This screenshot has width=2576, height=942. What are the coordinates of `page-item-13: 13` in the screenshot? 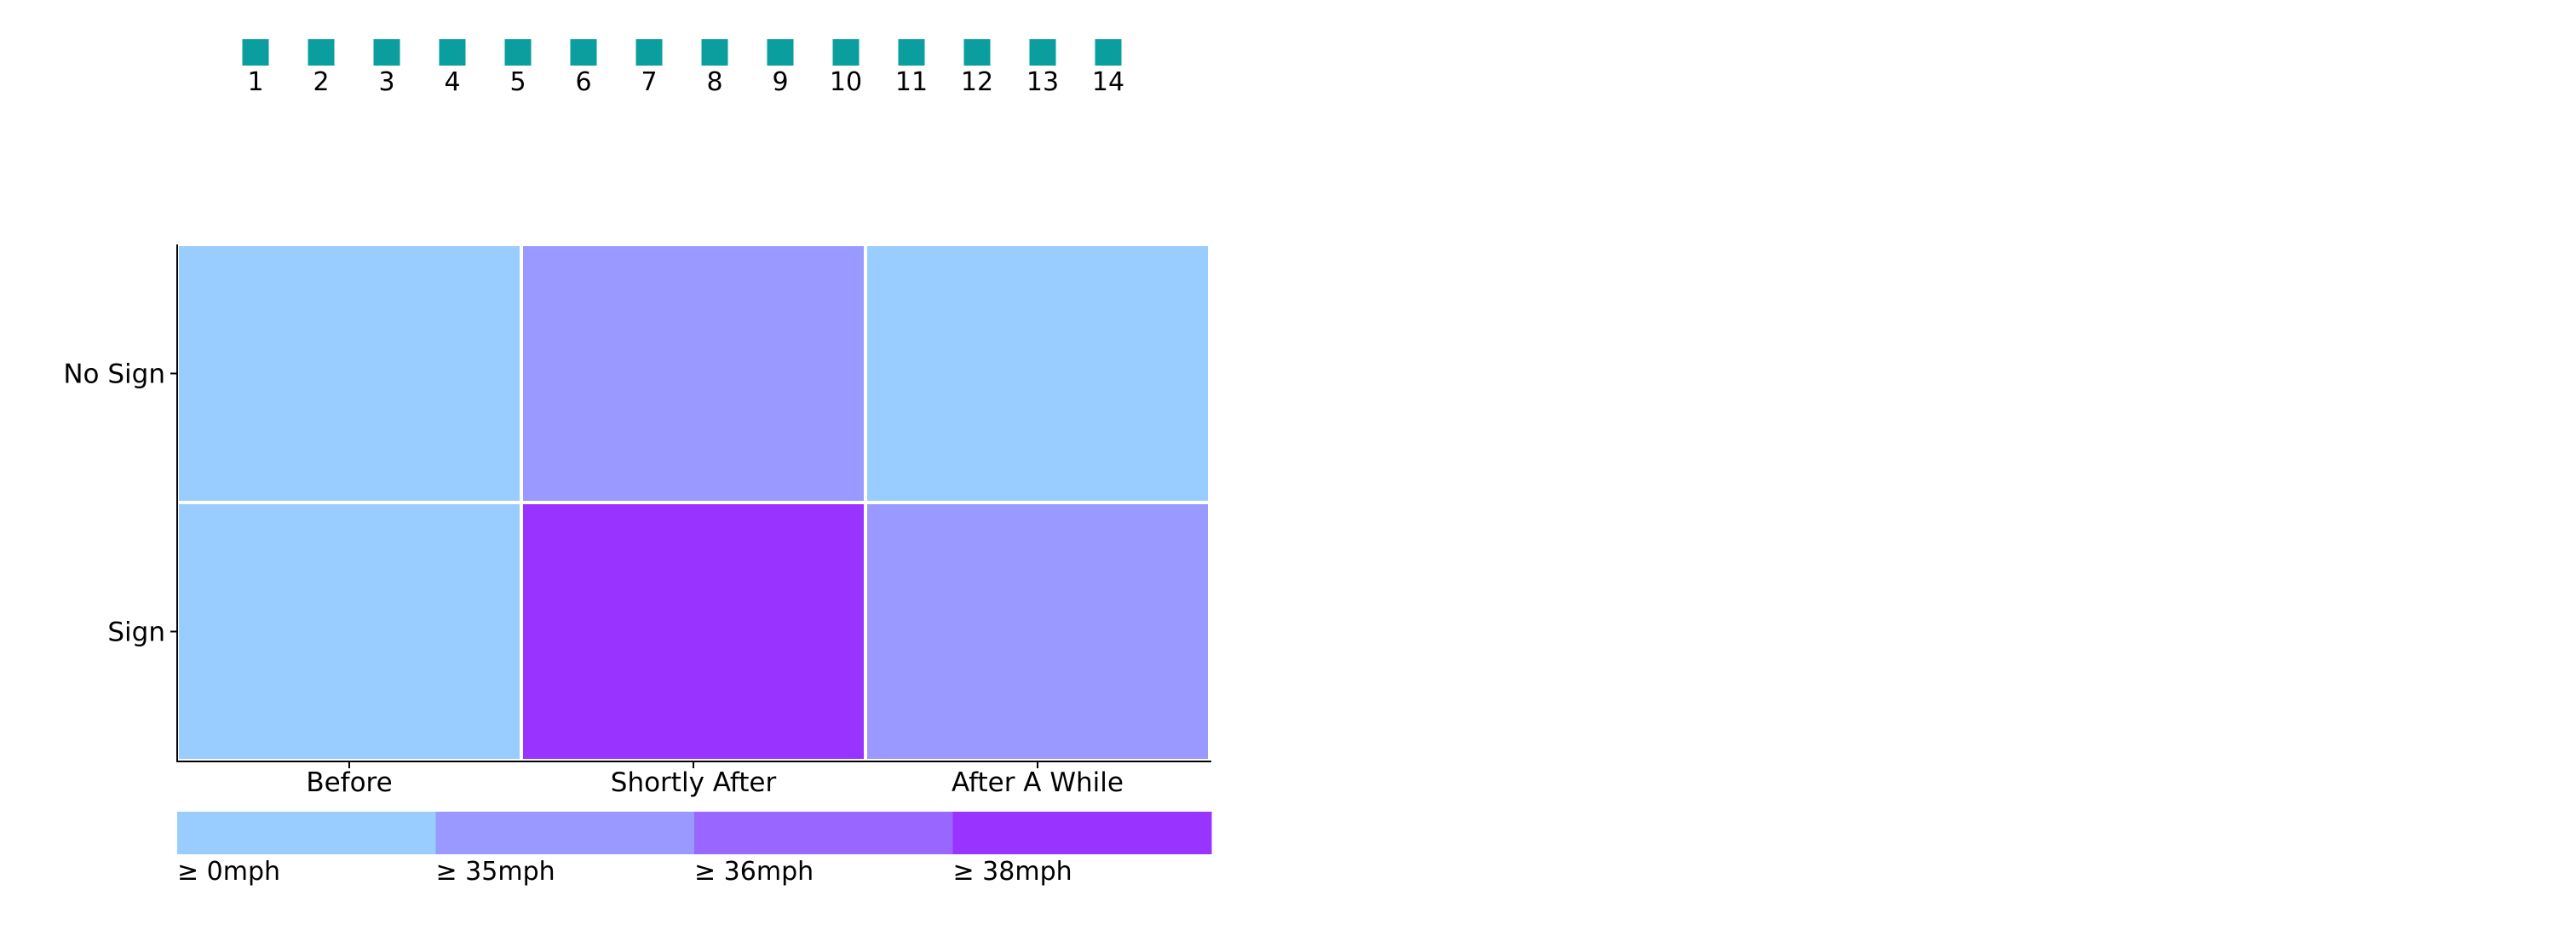 It's located at (1042, 68).